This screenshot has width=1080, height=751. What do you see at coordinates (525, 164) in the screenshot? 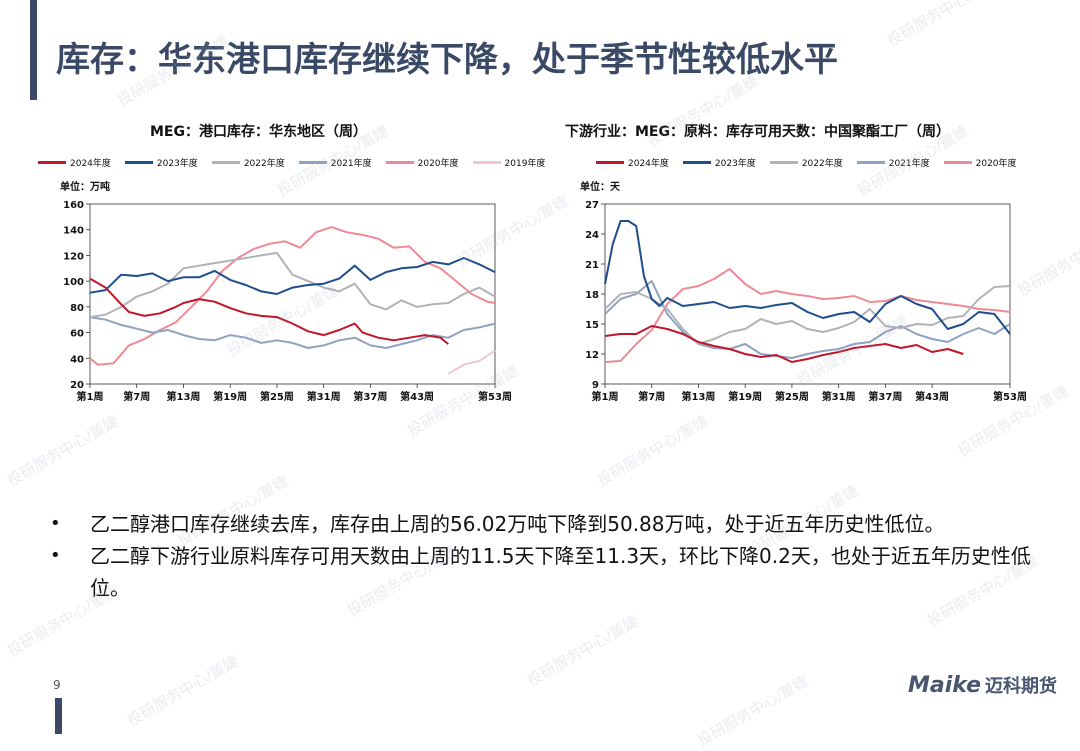
I see `legend-label: 2019年度` at bounding box center [525, 164].